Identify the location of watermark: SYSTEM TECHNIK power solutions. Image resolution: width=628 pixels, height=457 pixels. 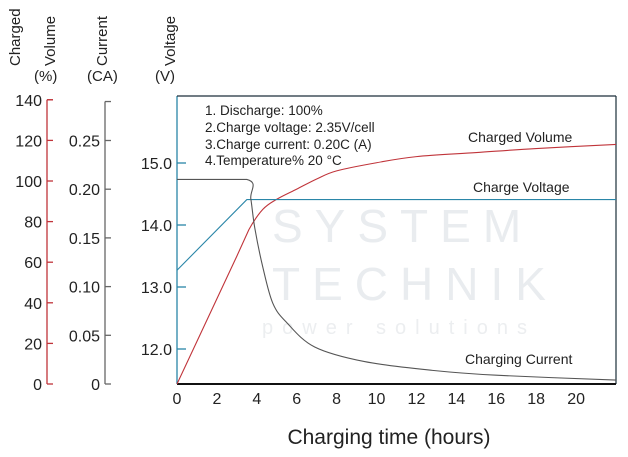
(410, 269).